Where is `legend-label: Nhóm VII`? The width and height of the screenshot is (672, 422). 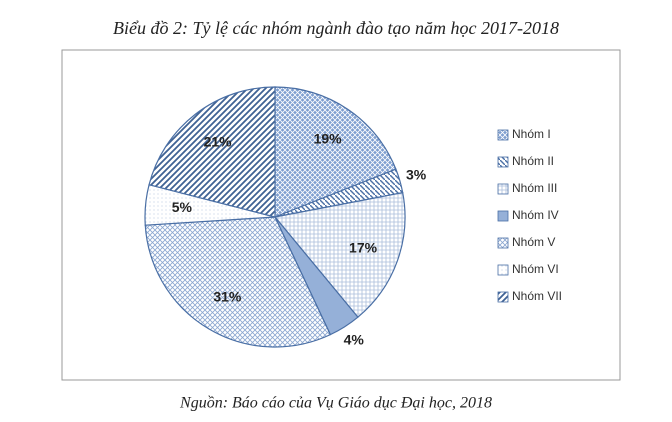 legend-label: Nhóm VII is located at coordinates (537, 296).